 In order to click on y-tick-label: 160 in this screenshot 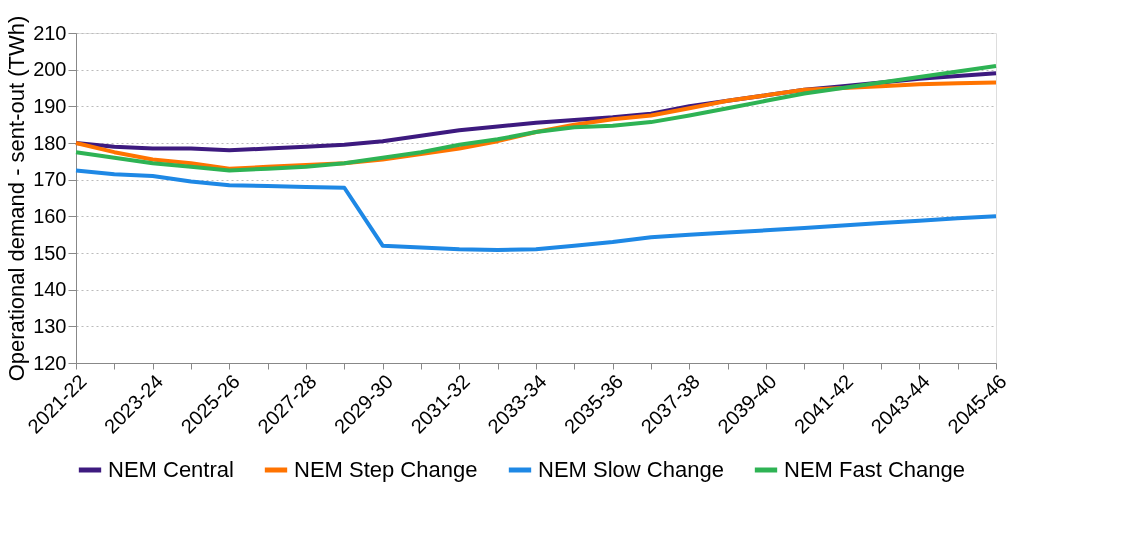, I will do `click(50, 215)`.